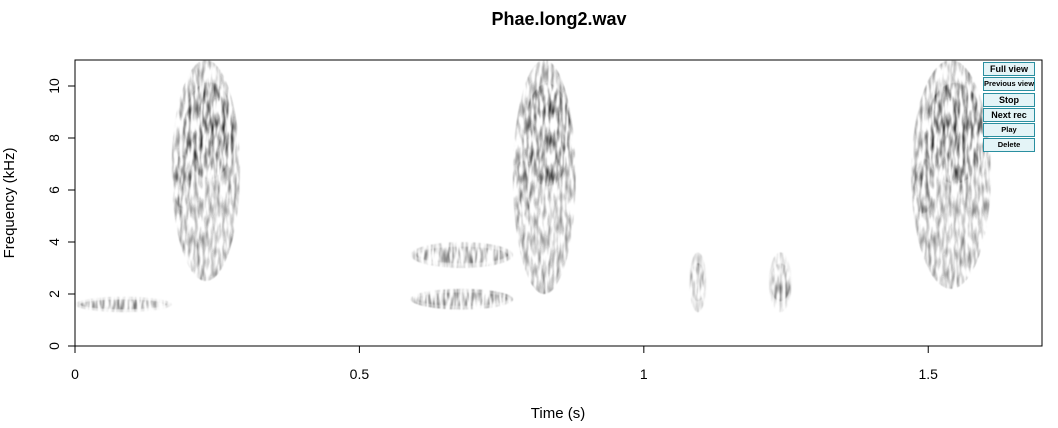 Image resolution: width=1058 pixels, height=428 pixels. I want to click on x-axis-title: Time (s), so click(558, 413).